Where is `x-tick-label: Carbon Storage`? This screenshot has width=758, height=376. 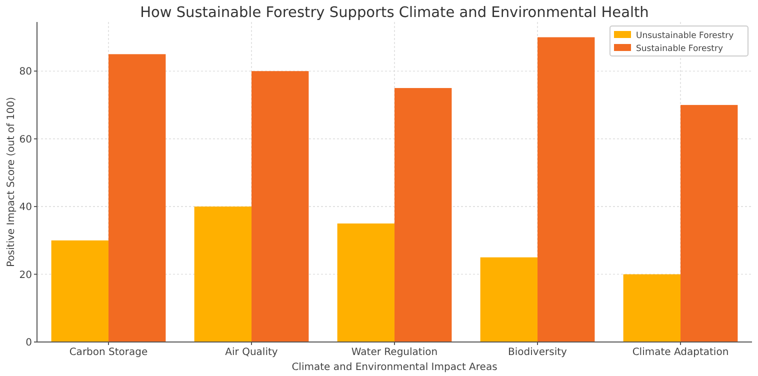 x-tick-label: Carbon Storage is located at coordinates (108, 352).